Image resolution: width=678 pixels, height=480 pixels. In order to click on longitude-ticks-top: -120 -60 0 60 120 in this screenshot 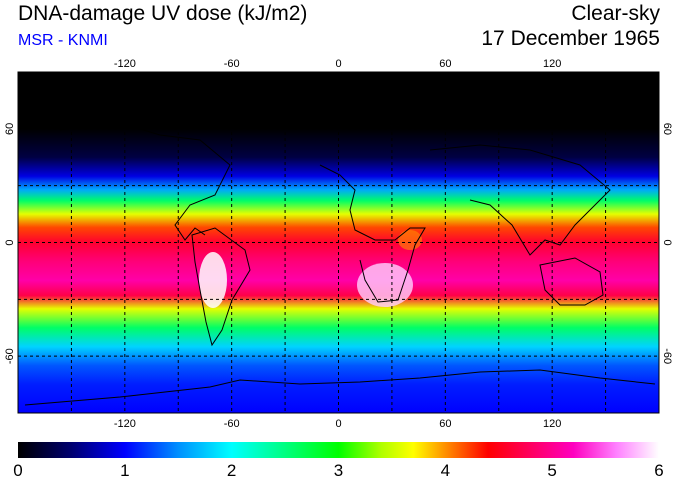, I will do `click(338, 64)`.